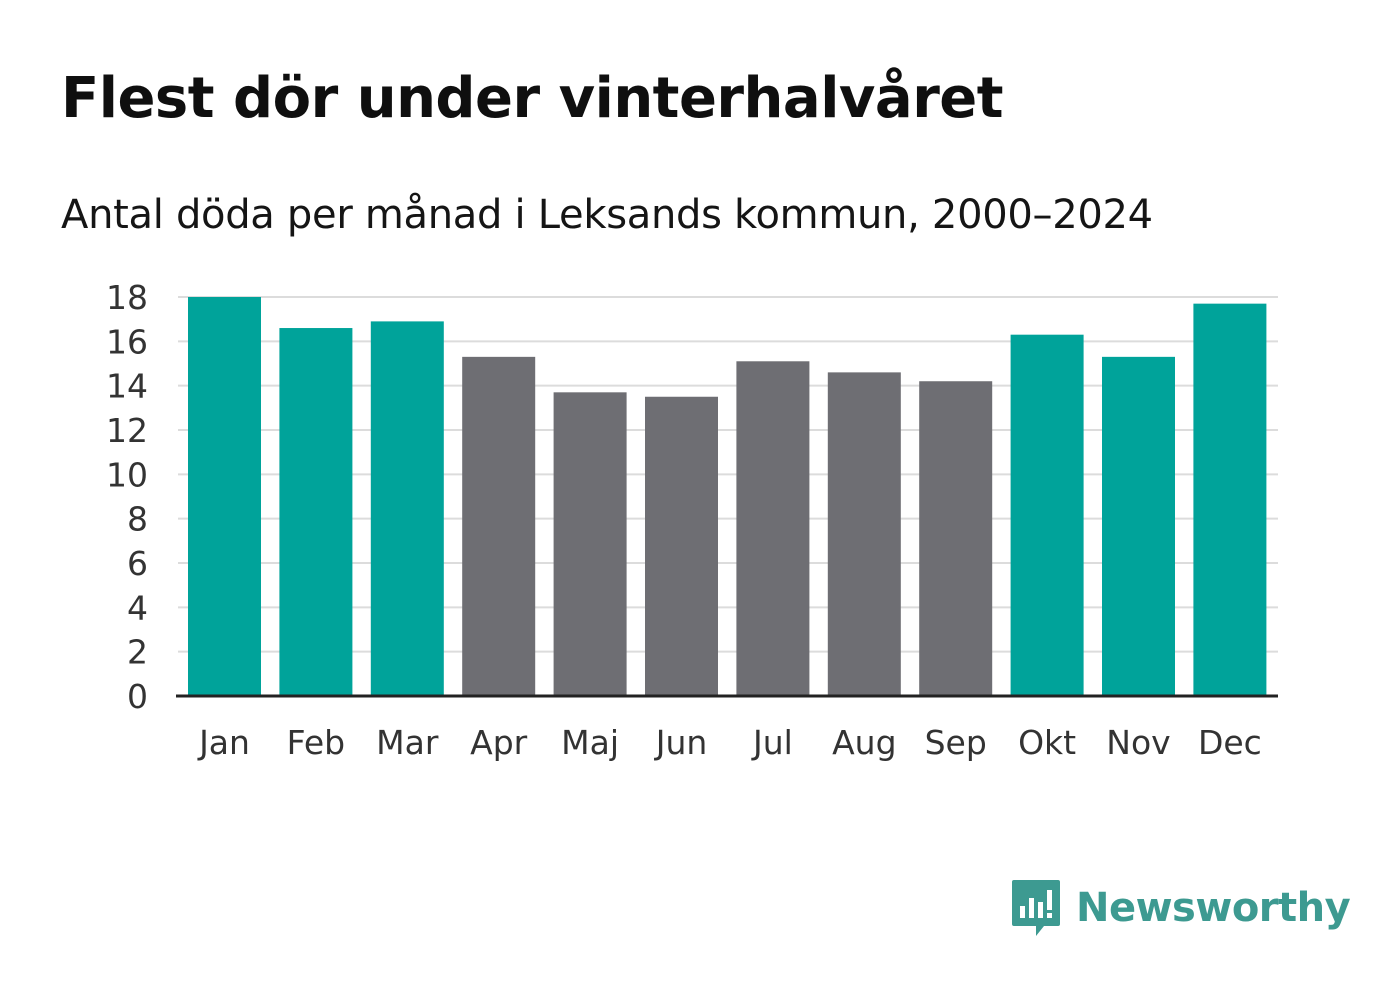 The width and height of the screenshot is (1382, 999). What do you see at coordinates (1036, 908) in the screenshot?
I see `newsworthy-logo-icon` at bounding box center [1036, 908].